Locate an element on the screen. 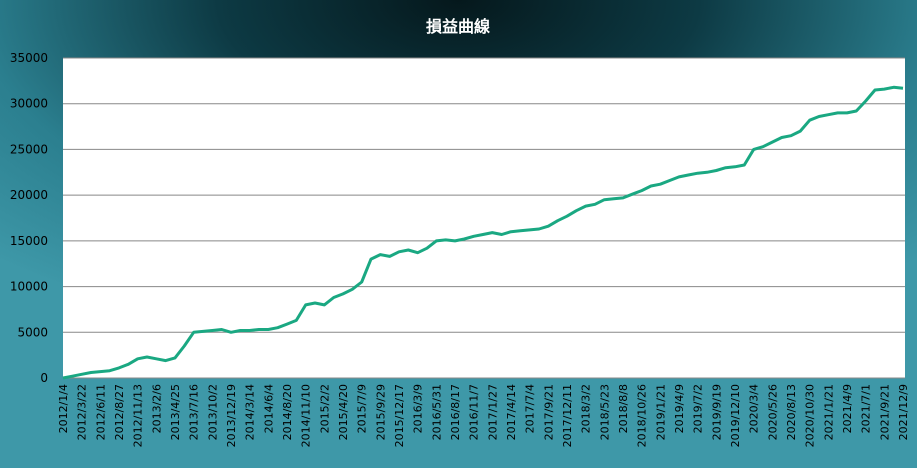 The height and width of the screenshot is (468, 917). x-tick-label: 2017/12/11 is located at coordinates (567, 415).